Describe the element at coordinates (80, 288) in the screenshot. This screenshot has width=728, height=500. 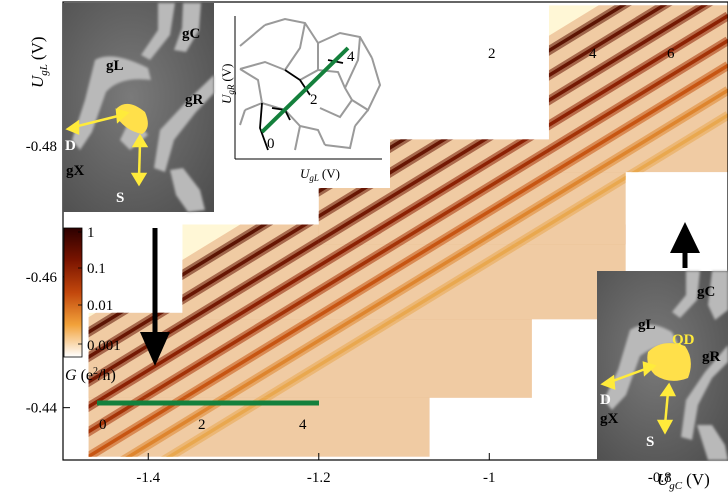
I see `colorbar-ticks` at that location.